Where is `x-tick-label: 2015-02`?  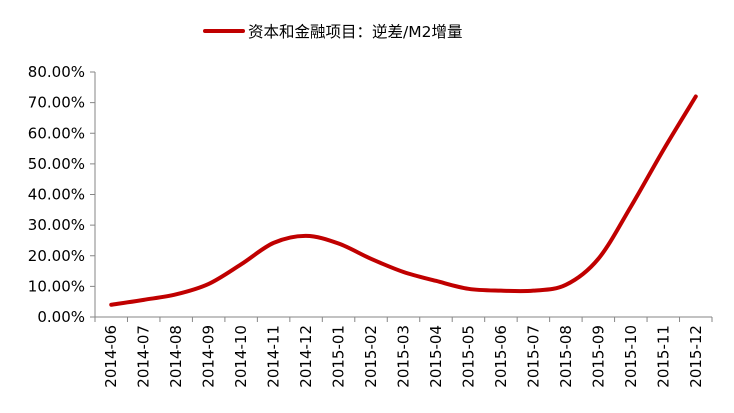
x-tick-label: 2015-02 is located at coordinates (371, 356).